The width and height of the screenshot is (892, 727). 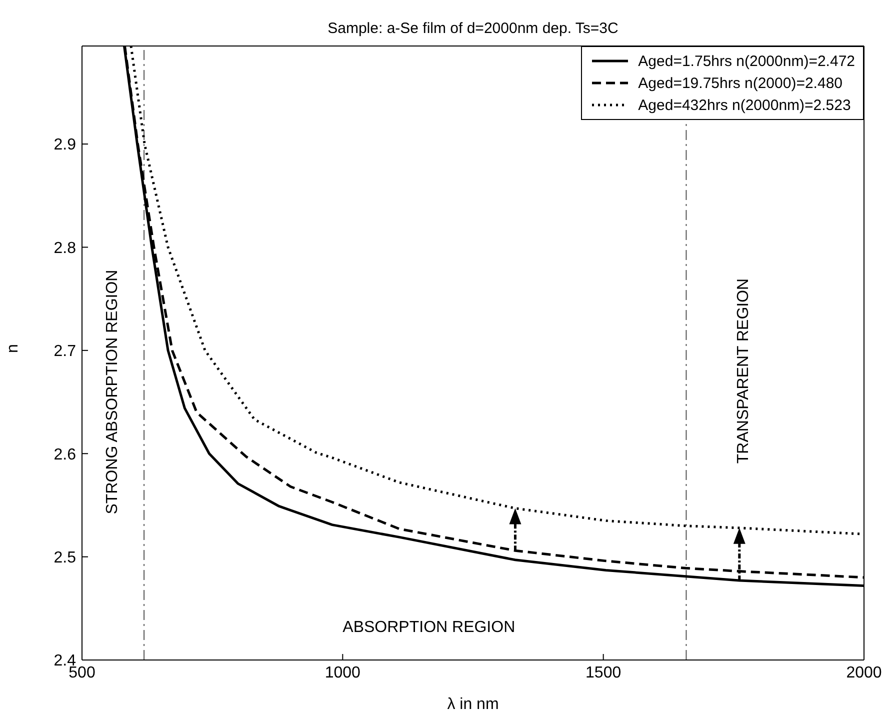 I want to click on x-tick-label: 1000, so click(x=342, y=673).